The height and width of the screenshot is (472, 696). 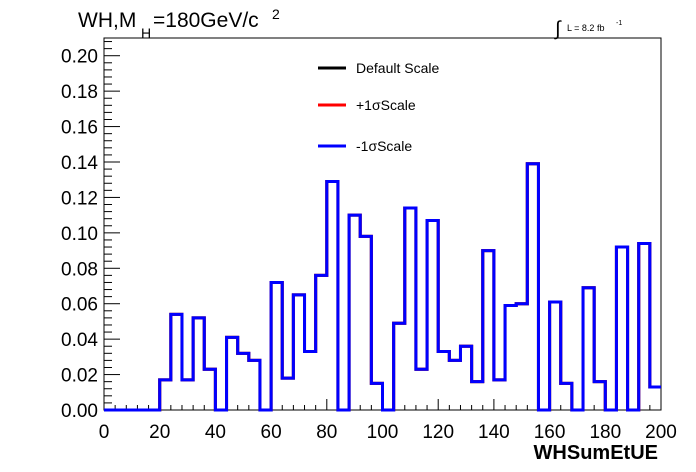 What do you see at coordinates (104, 432) in the screenshot?
I see `x-tick-label: 0` at bounding box center [104, 432].